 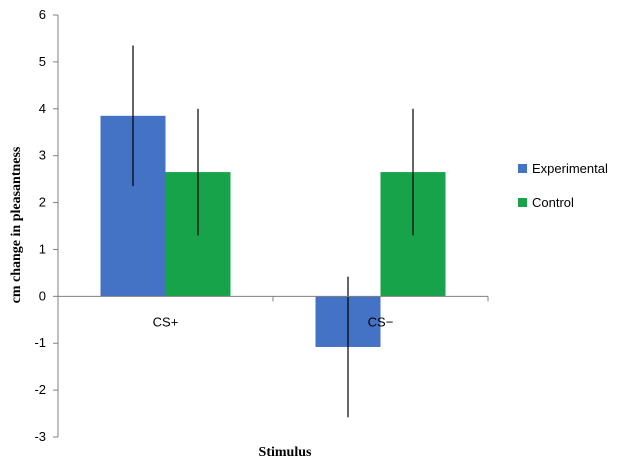 What do you see at coordinates (563, 185) in the screenshot?
I see `legend: Experimental Control` at bounding box center [563, 185].